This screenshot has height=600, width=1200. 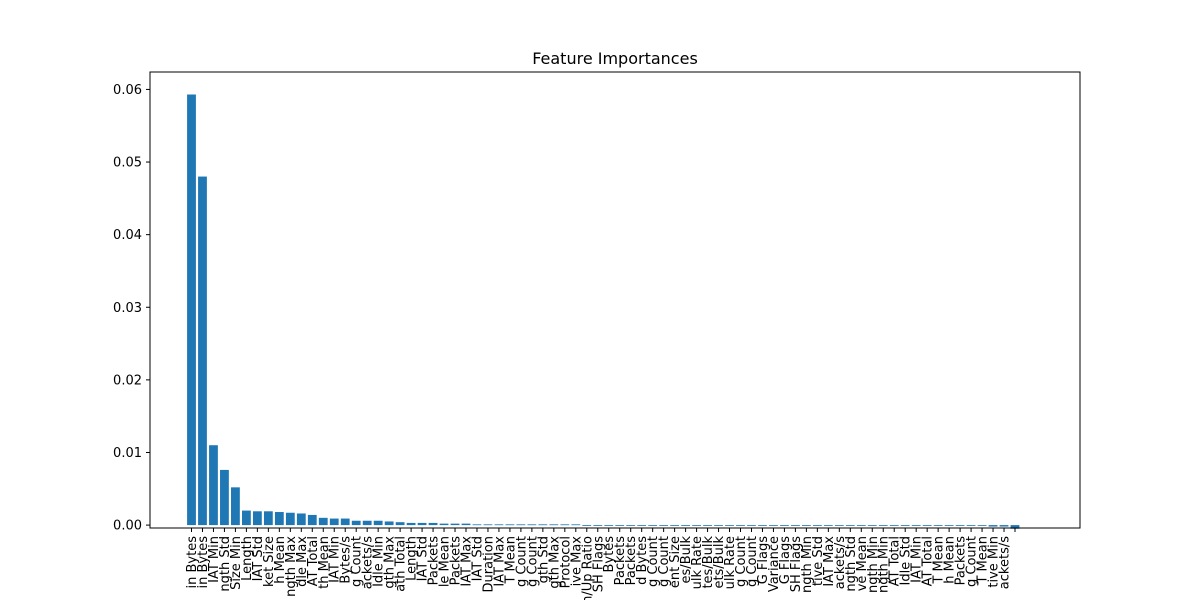 What do you see at coordinates (642, 560) in the screenshot?
I see `x-tick-label: d Bytes` at bounding box center [642, 560].